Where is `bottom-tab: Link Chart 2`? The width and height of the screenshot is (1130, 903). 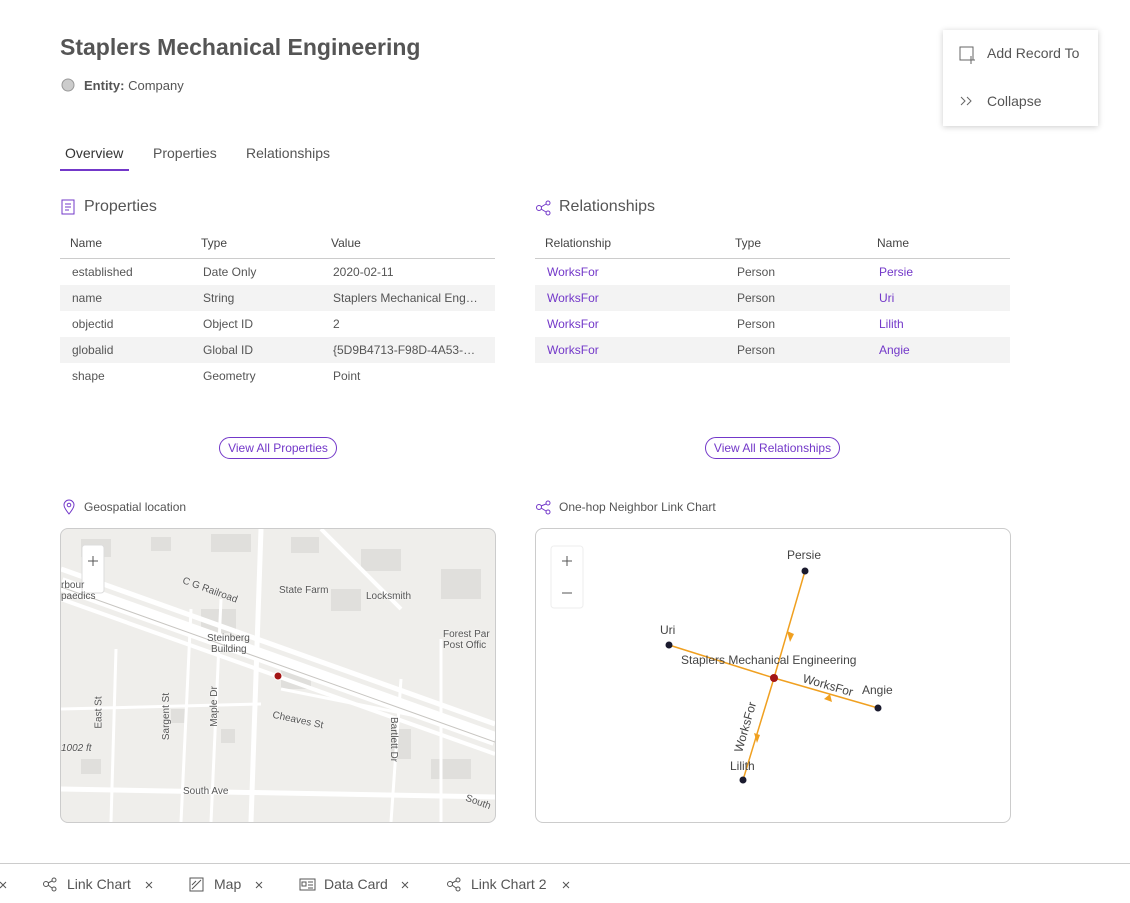 bottom-tab: Link Chart 2 is located at coordinates (509, 884).